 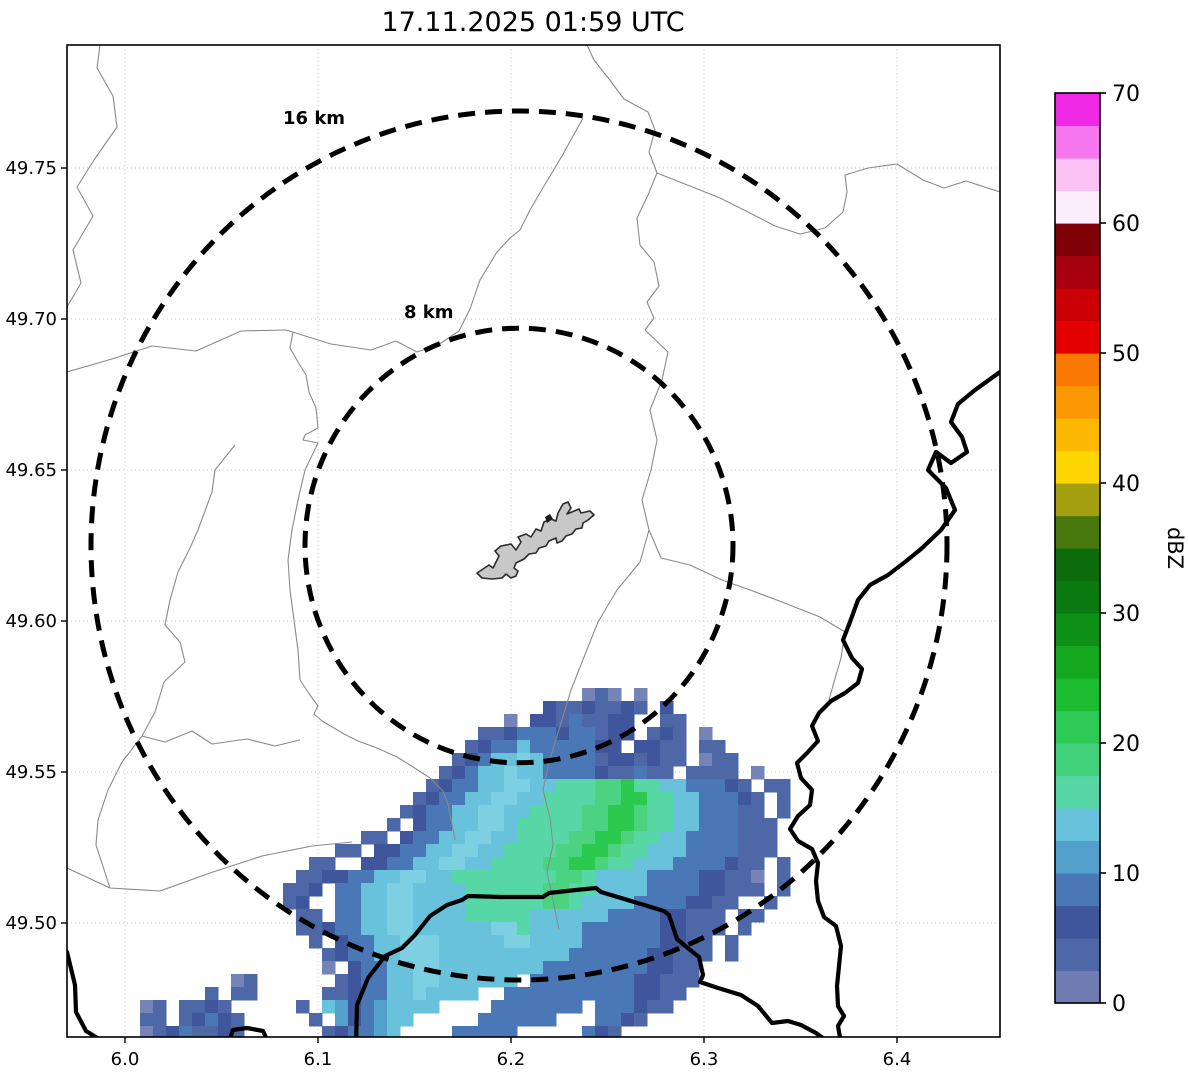 What do you see at coordinates (119, 812) in the screenshot?
I see `admin-boundary-line` at bounding box center [119, 812].